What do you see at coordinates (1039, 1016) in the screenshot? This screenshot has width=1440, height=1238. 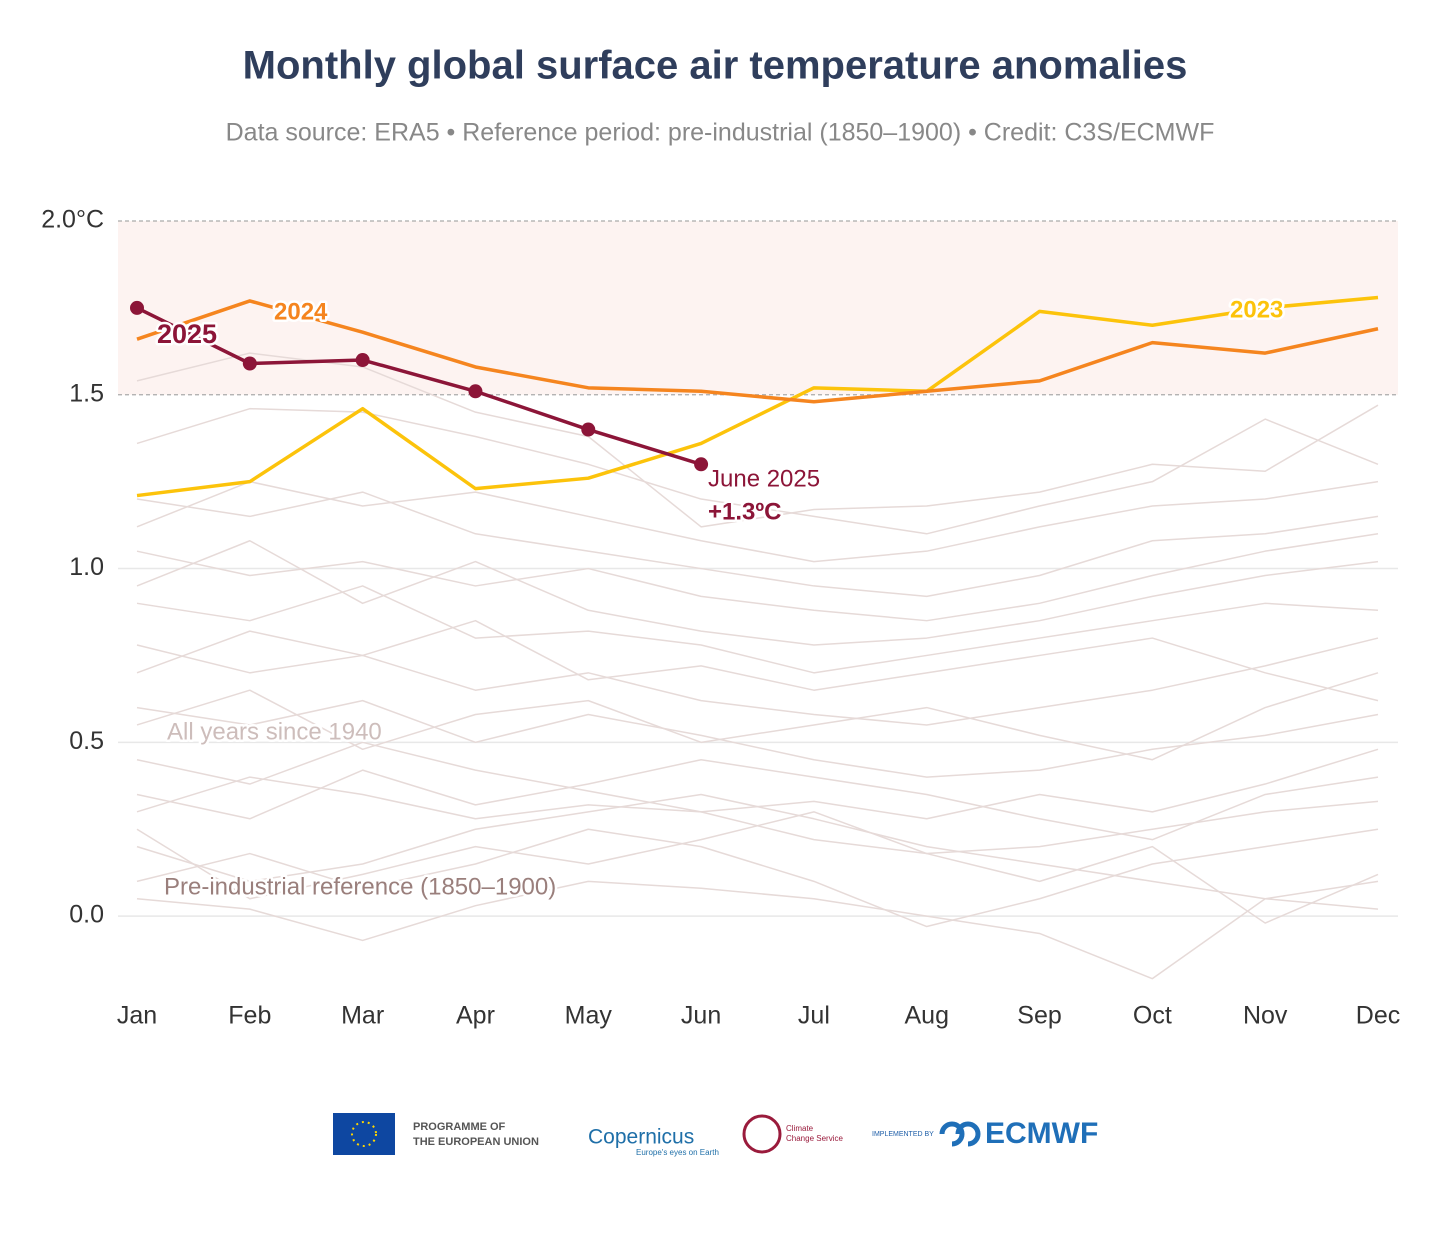 I see `x-tick-label: Sep` at bounding box center [1039, 1016].